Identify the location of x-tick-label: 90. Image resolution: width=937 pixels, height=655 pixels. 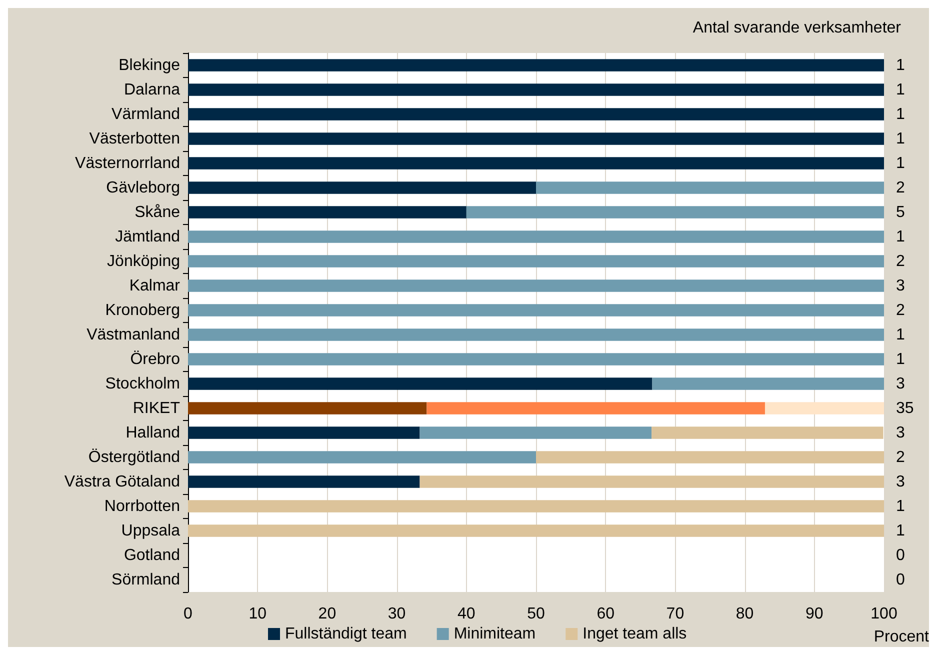
(815, 614).